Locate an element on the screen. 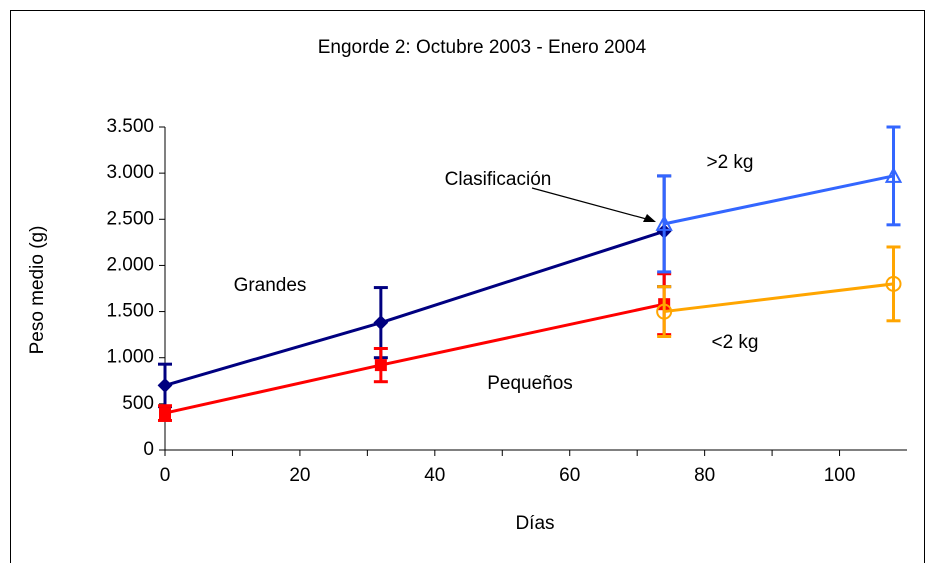 The width and height of the screenshot is (935, 563). series-label: Grandes is located at coordinates (270, 285).